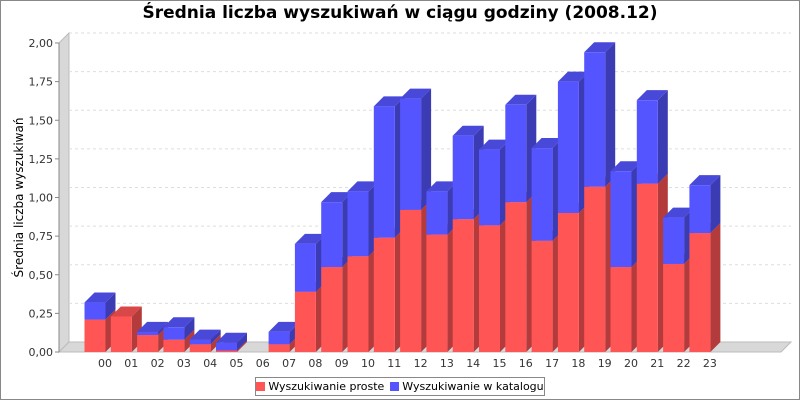 Image resolution: width=800 pixels, height=400 pixels. I want to click on x-tick-label: 21, so click(657, 363).